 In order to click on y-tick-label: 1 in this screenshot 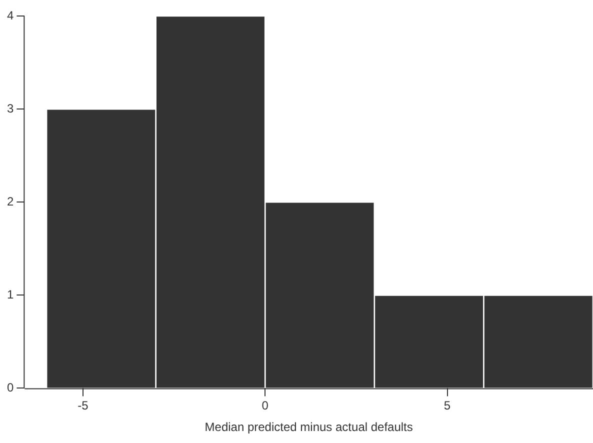, I will do `click(10, 294)`.